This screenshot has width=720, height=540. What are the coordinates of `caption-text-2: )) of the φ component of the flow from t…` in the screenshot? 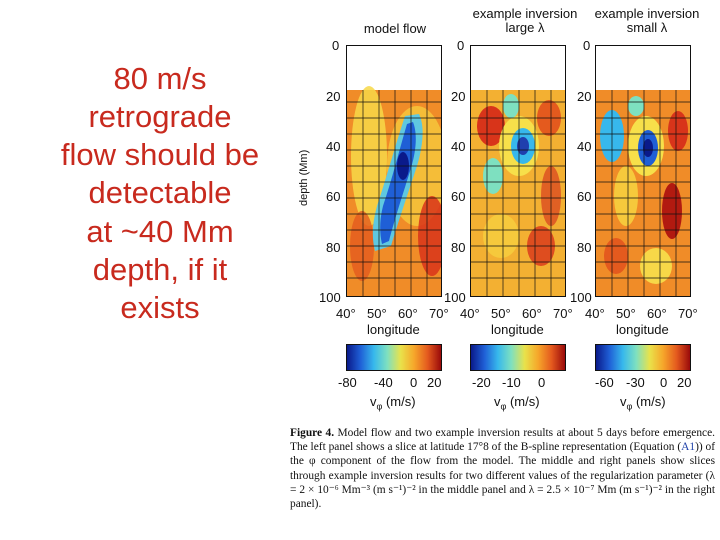 It's located at (502, 476).